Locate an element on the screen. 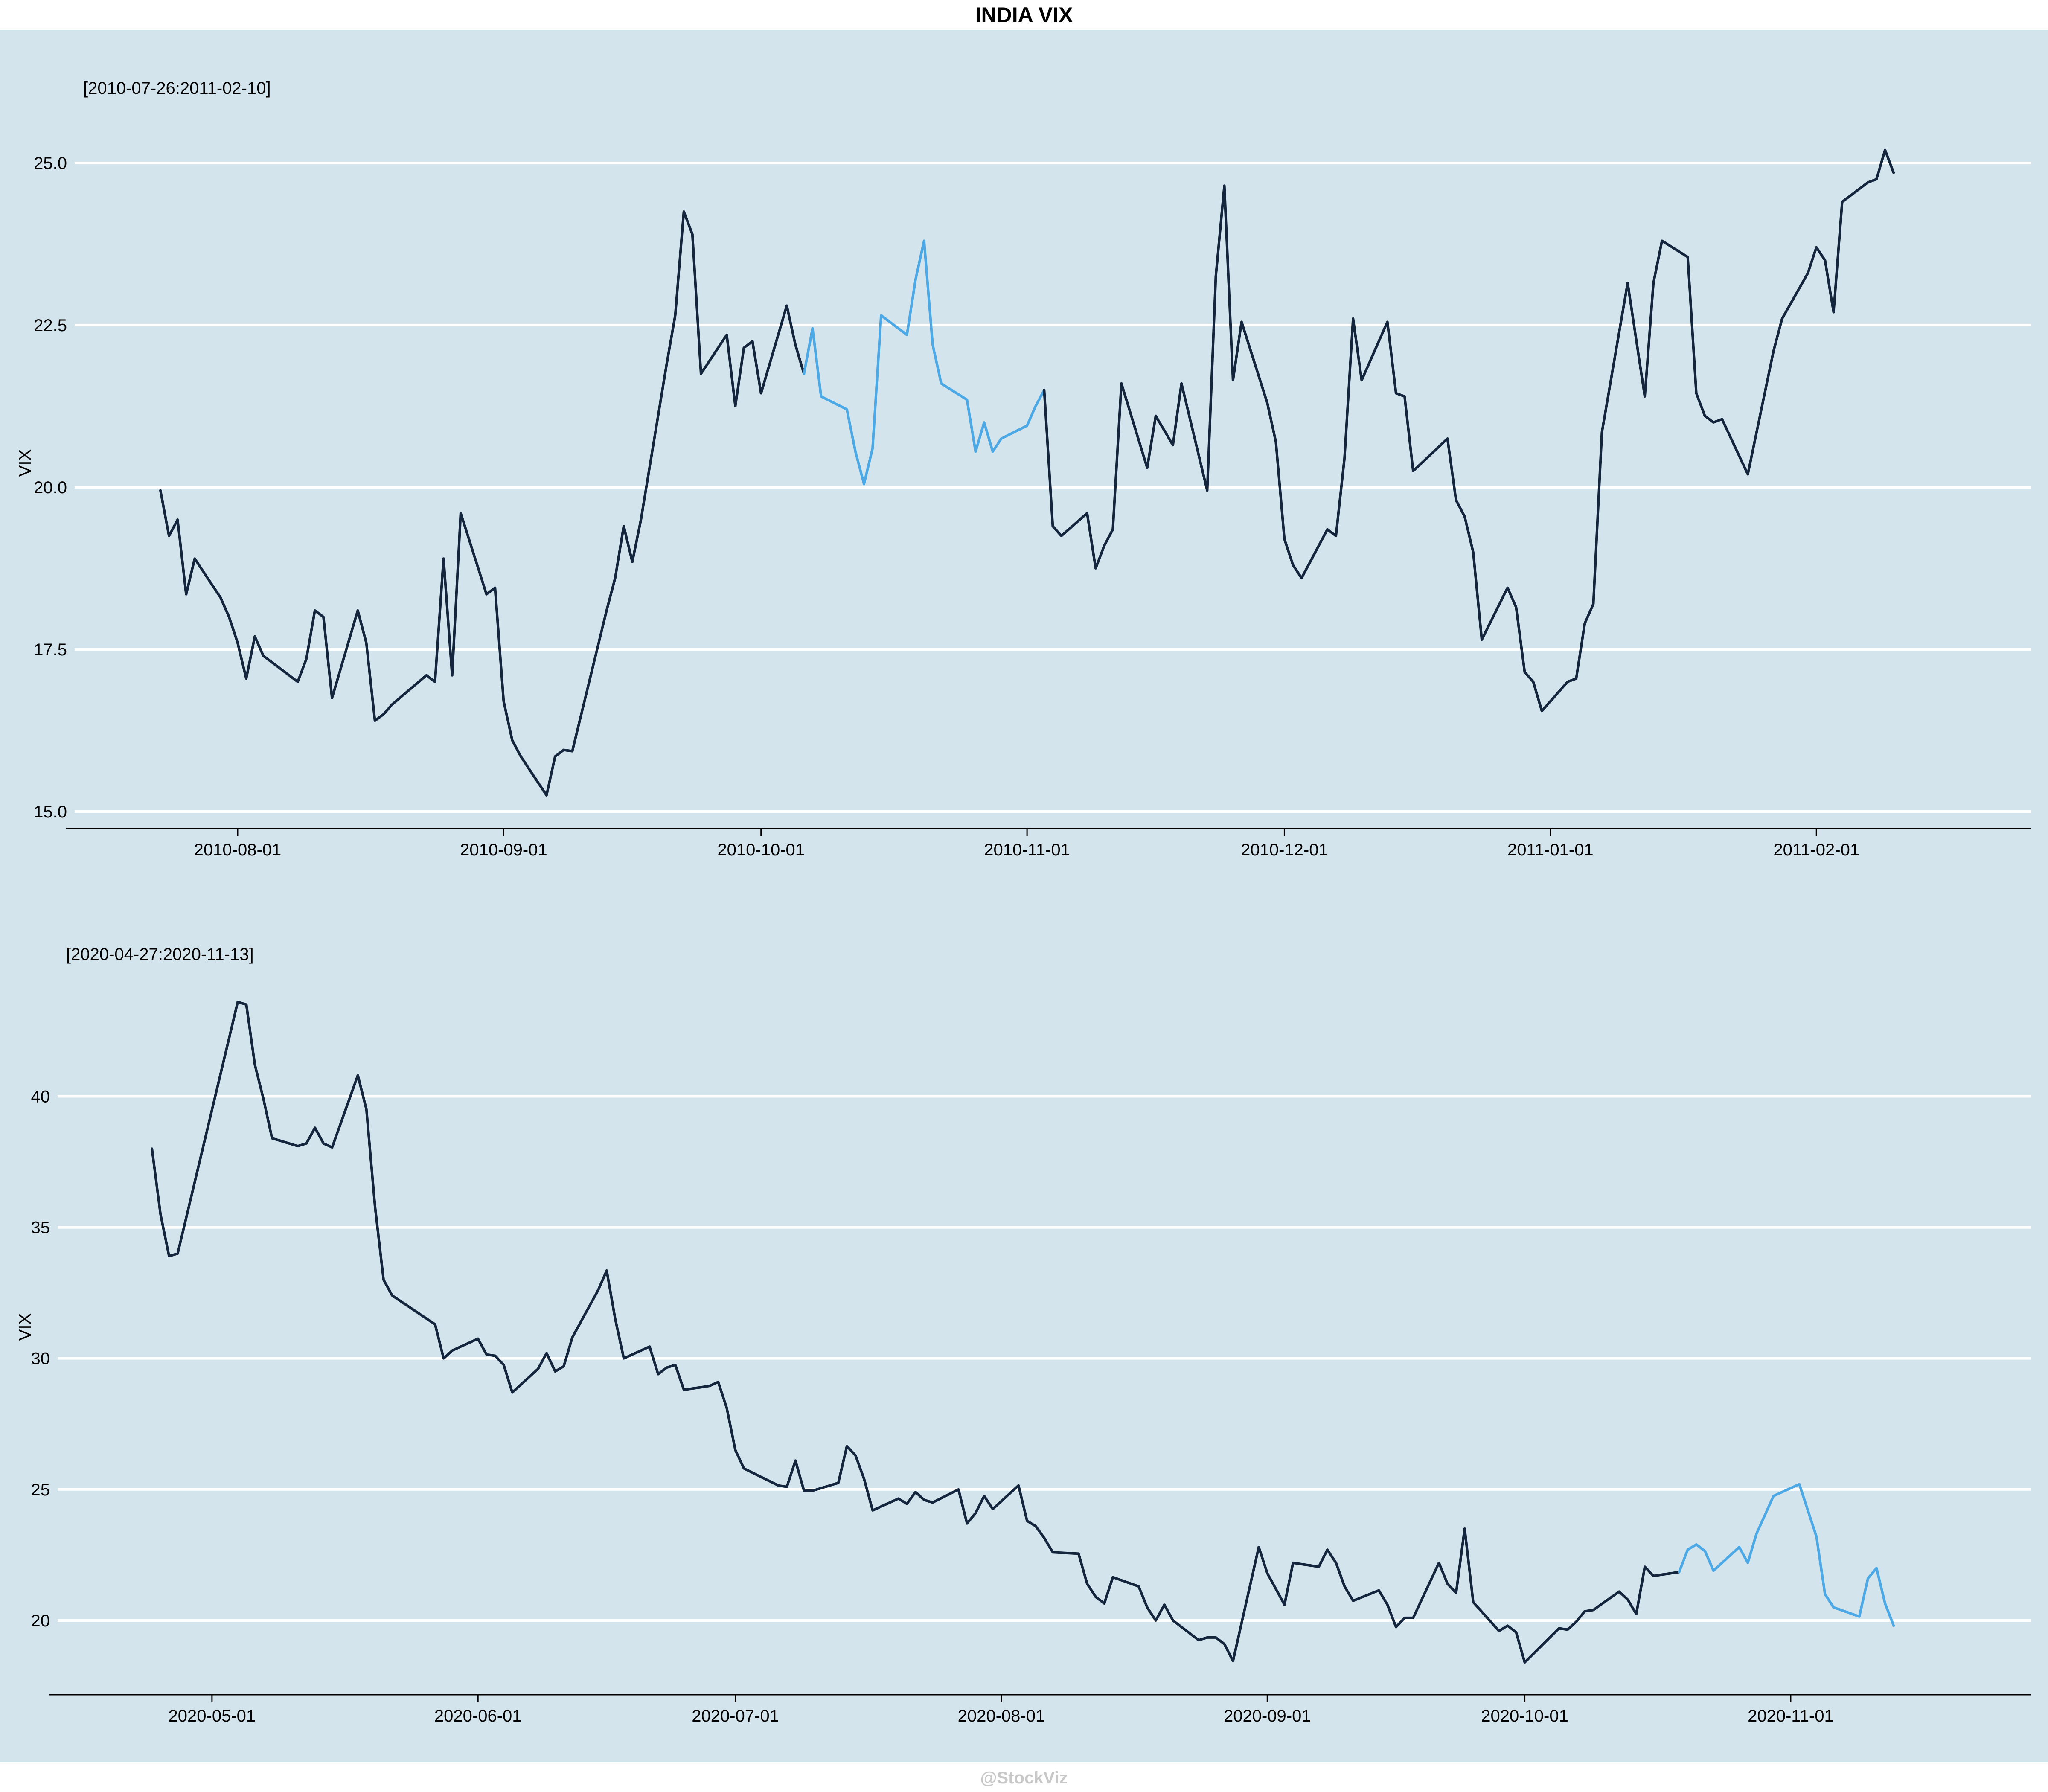 The height and width of the screenshot is (1792, 2048). x-tick-label: 2020-08-01 is located at coordinates (1002, 1716).